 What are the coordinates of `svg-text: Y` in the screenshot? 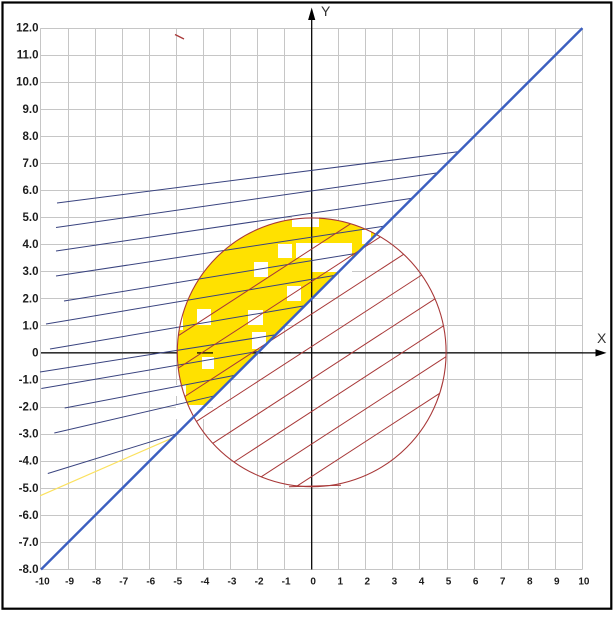 It's located at (326, 11).